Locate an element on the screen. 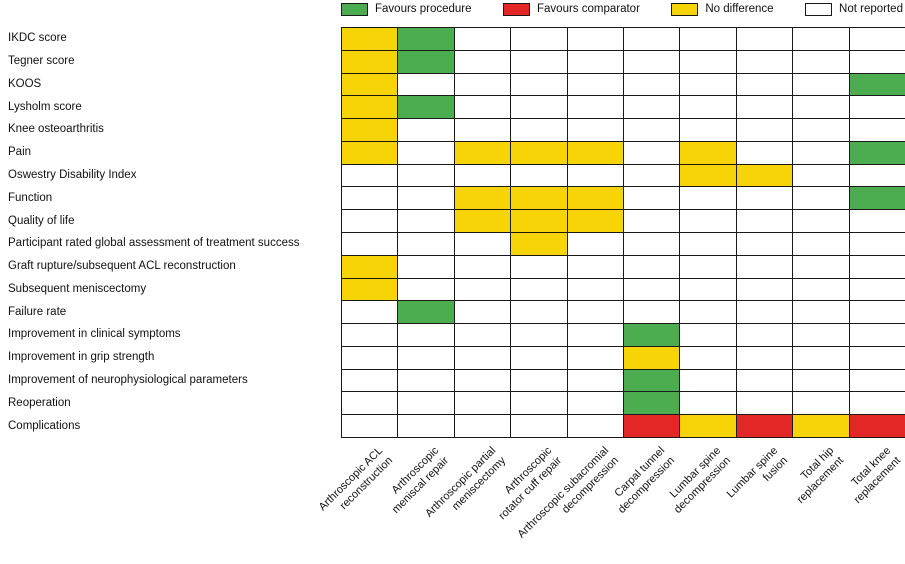 The image size is (905, 564). legend-item: Favours procedure is located at coordinates (406, 9).